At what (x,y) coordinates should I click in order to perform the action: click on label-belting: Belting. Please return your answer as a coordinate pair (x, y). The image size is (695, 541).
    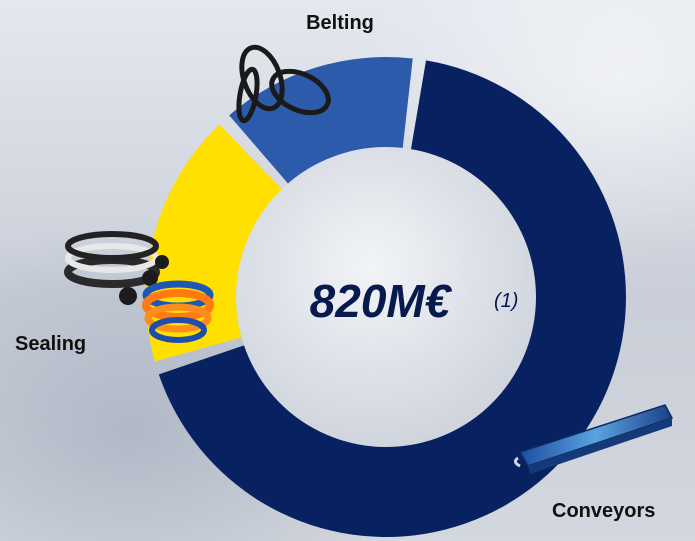
    Looking at the image, I should click on (340, 23).